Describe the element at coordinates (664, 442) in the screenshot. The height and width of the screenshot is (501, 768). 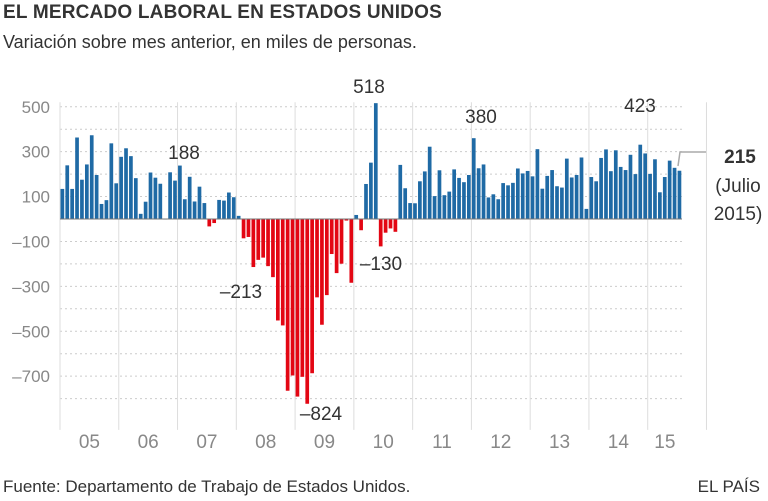
I see `x-tick-label: 15` at that location.